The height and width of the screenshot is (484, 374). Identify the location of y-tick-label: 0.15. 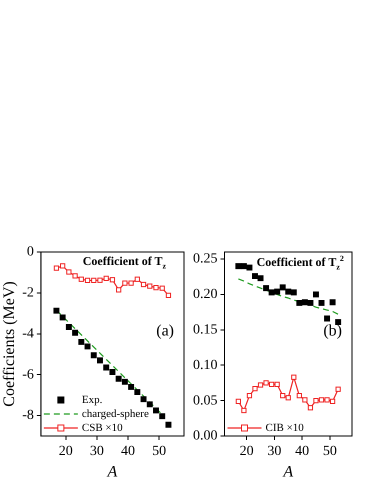
(205, 330).